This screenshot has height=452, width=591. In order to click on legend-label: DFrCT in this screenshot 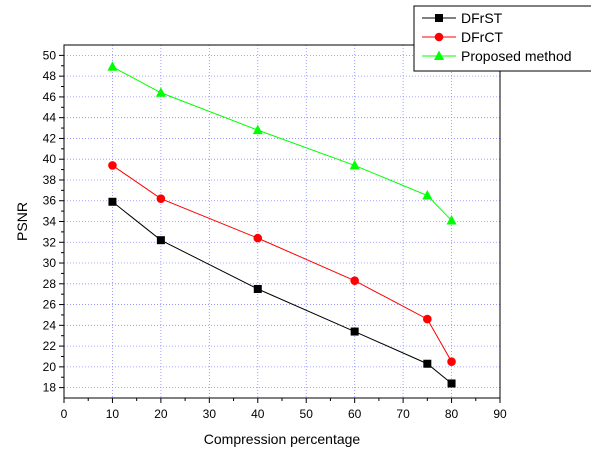, I will do `click(482, 37)`.